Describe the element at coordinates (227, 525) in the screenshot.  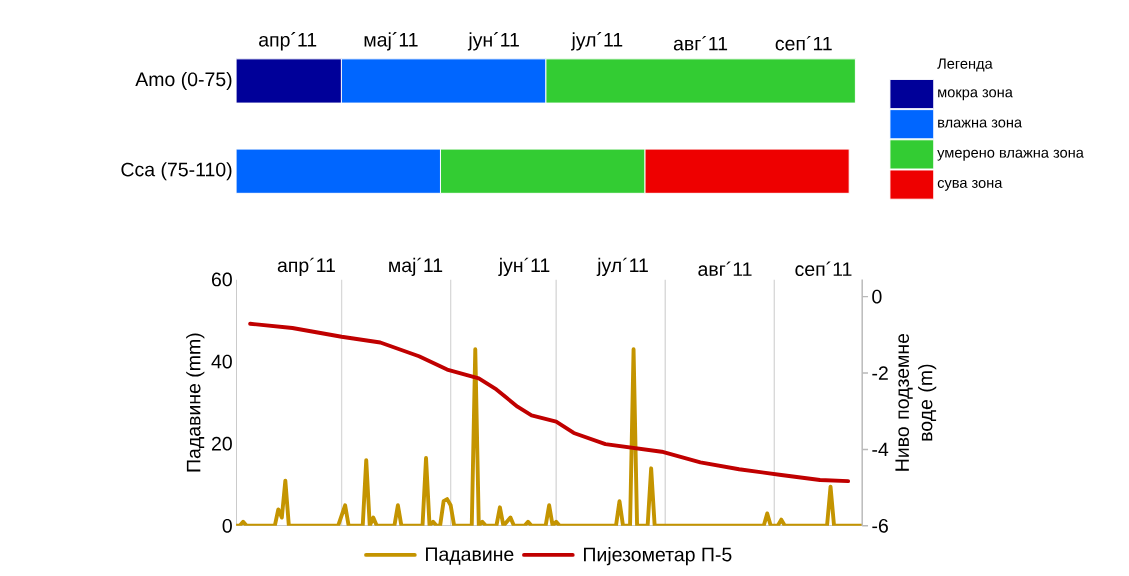
I see `y-tick-label: 0` at that location.